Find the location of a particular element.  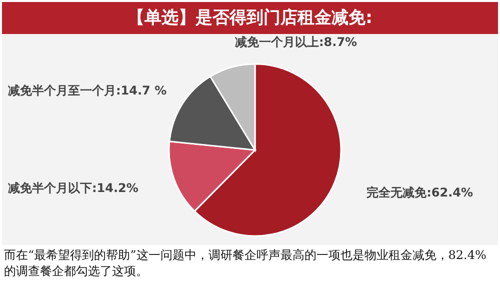

text: 而在“最希望得到的帮助”这一问题中，调研餐企呼声最高的一项也是物业租金减免，82.4%的调查餐企都勾选了这项。 is located at coordinates (245, 263).